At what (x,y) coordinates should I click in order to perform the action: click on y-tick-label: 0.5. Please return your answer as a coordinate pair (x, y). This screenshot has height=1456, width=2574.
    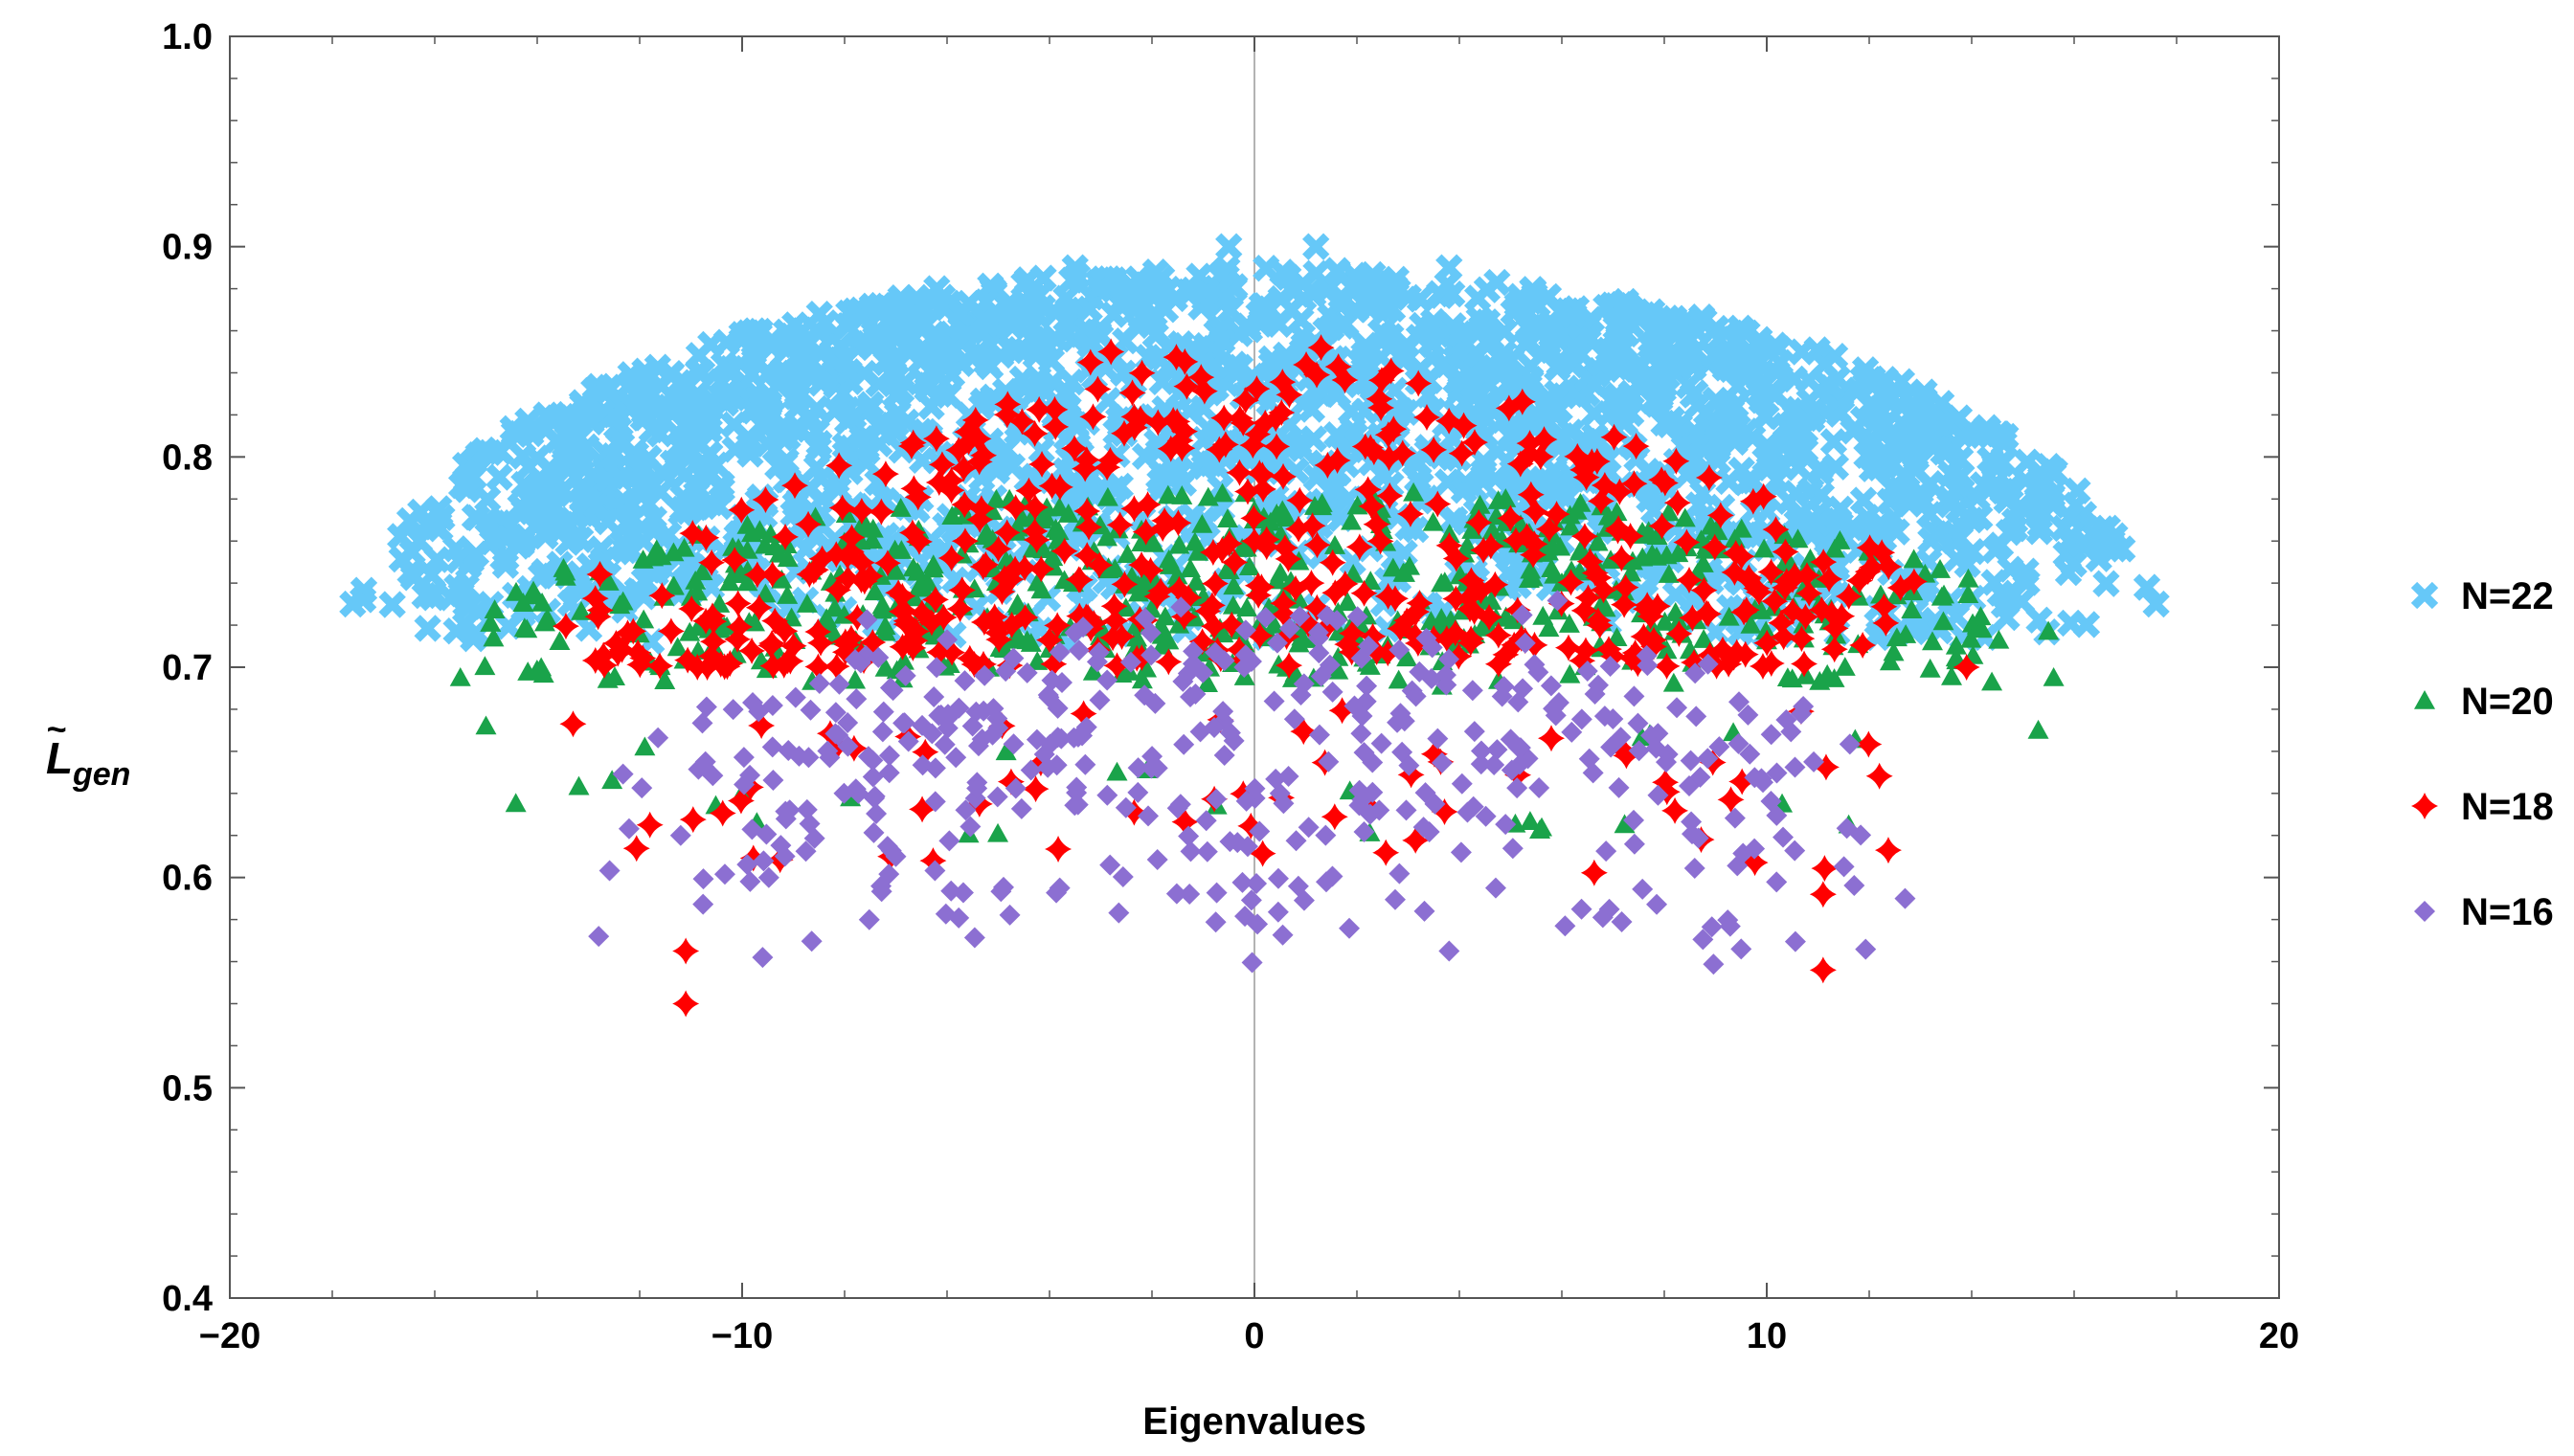
    Looking at the image, I should click on (187, 1088).